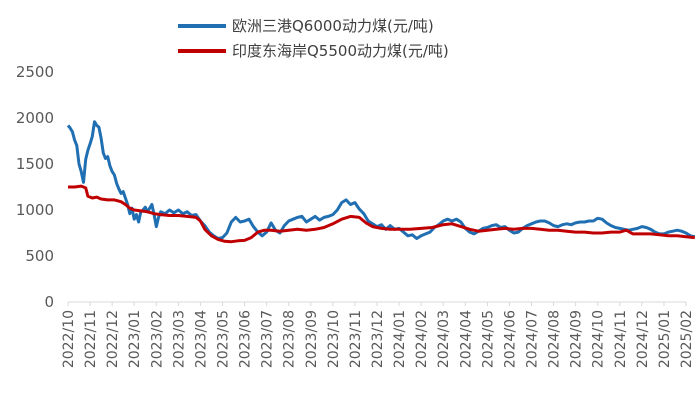 The height and width of the screenshot is (403, 700). Describe the element at coordinates (621, 339) in the screenshot. I see `x-tick-label: 2024/11` at that location.